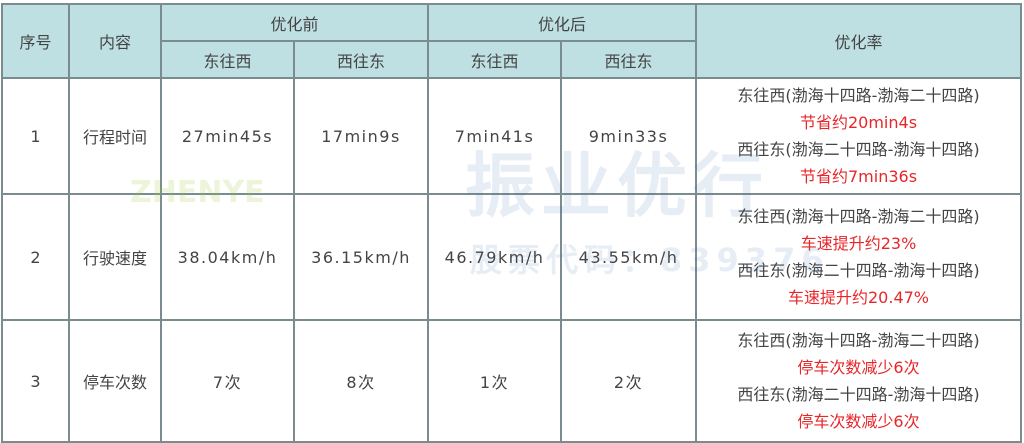  What do you see at coordinates (227, 136) in the screenshot?
I see `before-ew: 27min45s` at bounding box center [227, 136].